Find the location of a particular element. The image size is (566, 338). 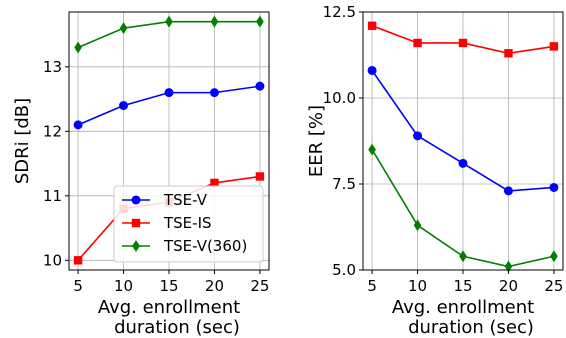

legend: TSE-V TSE-IS TSE-V(360) is located at coordinates (188, 224).